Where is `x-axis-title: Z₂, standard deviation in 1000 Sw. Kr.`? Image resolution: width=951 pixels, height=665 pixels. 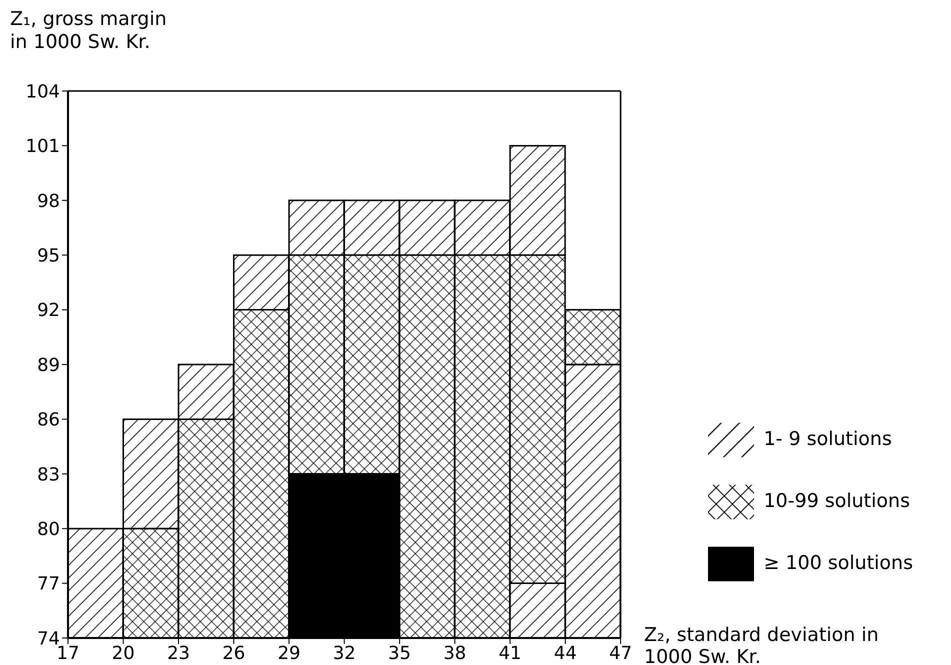
x-axis-title: Z₂, standard deviation in 1000 Sw. Kr. is located at coordinates (762, 644).